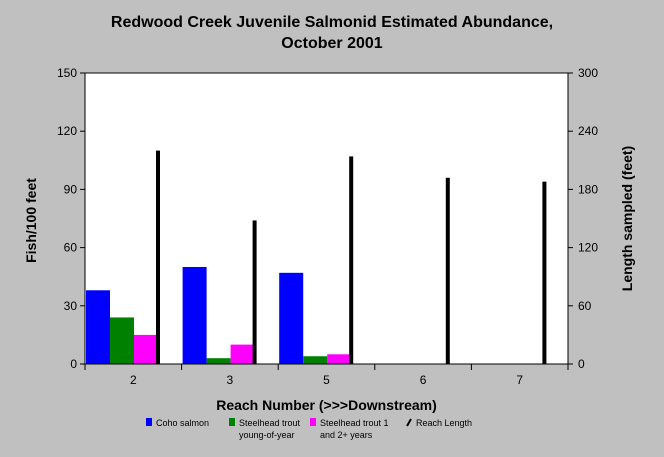 Image resolution: width=664 pixels, height=457 pixels. Describe the element at coordinates (588, 131) in the screenshot. I see `y2-tick-label: 240` at that location.